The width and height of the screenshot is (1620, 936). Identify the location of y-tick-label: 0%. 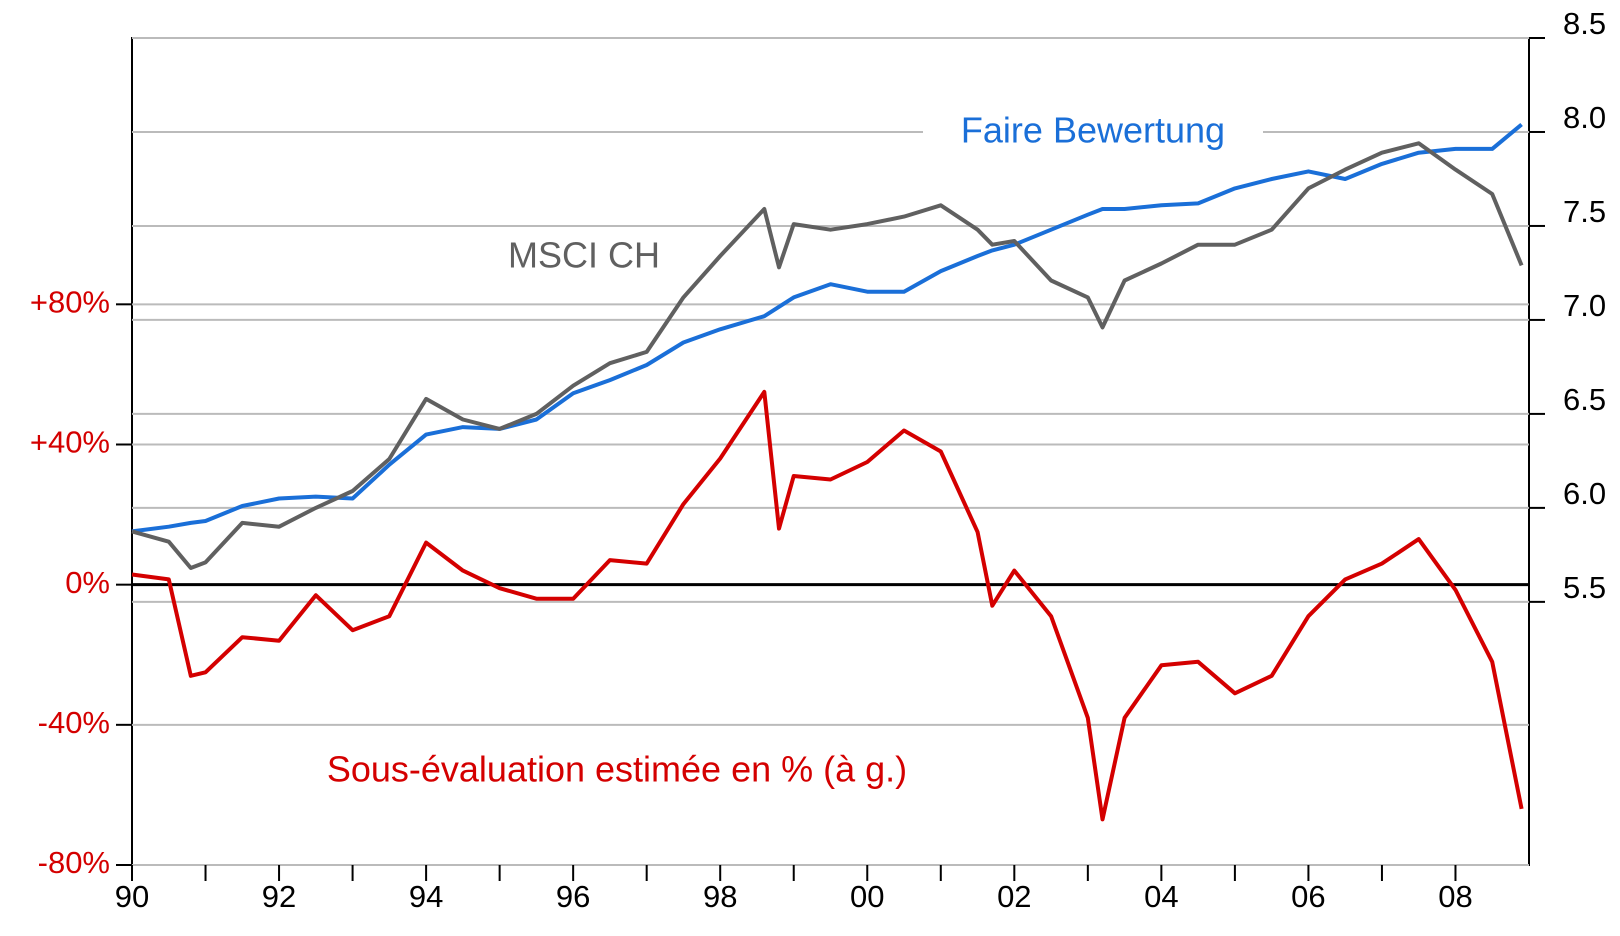
(87, 582).